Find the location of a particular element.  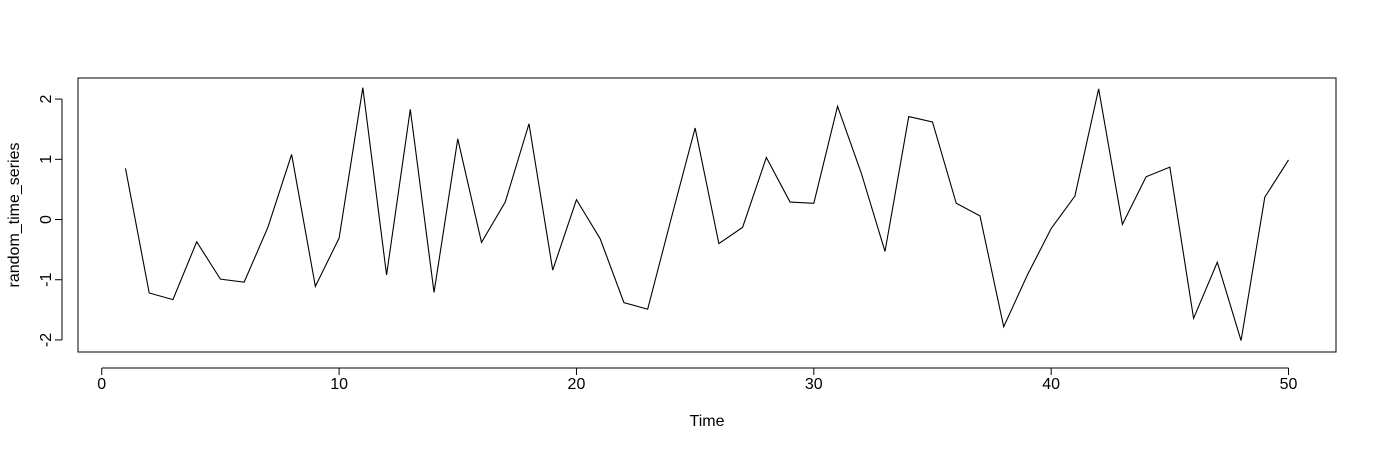

y-tick-label: -2 is located at coordinates (46, 340).